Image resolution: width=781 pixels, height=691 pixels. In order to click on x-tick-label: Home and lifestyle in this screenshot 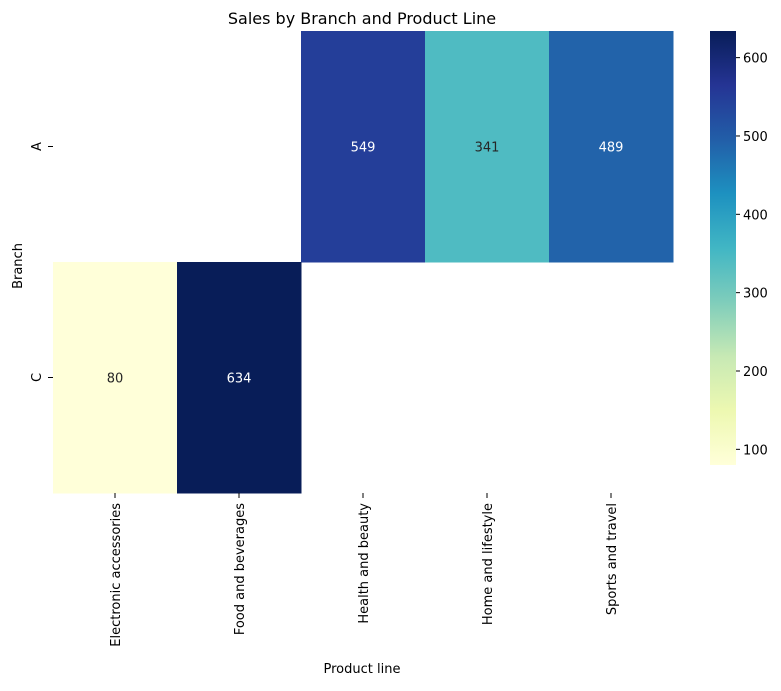, I will do `click(488, 564)`.